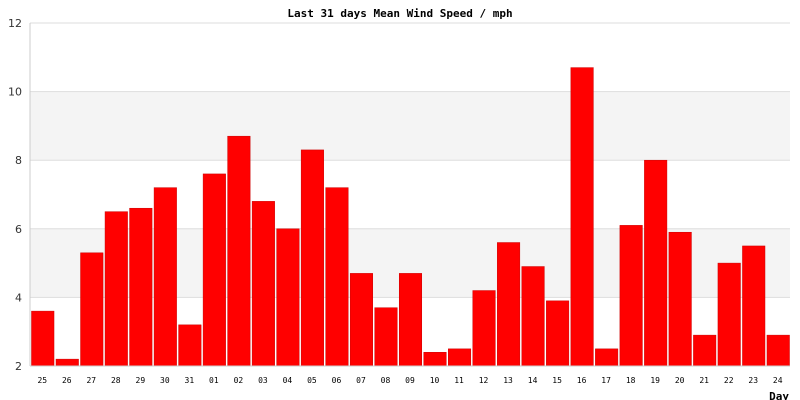 This screenshot has height=400, width=800. I want to click on x-tick-label: 07, so click(361, 380).